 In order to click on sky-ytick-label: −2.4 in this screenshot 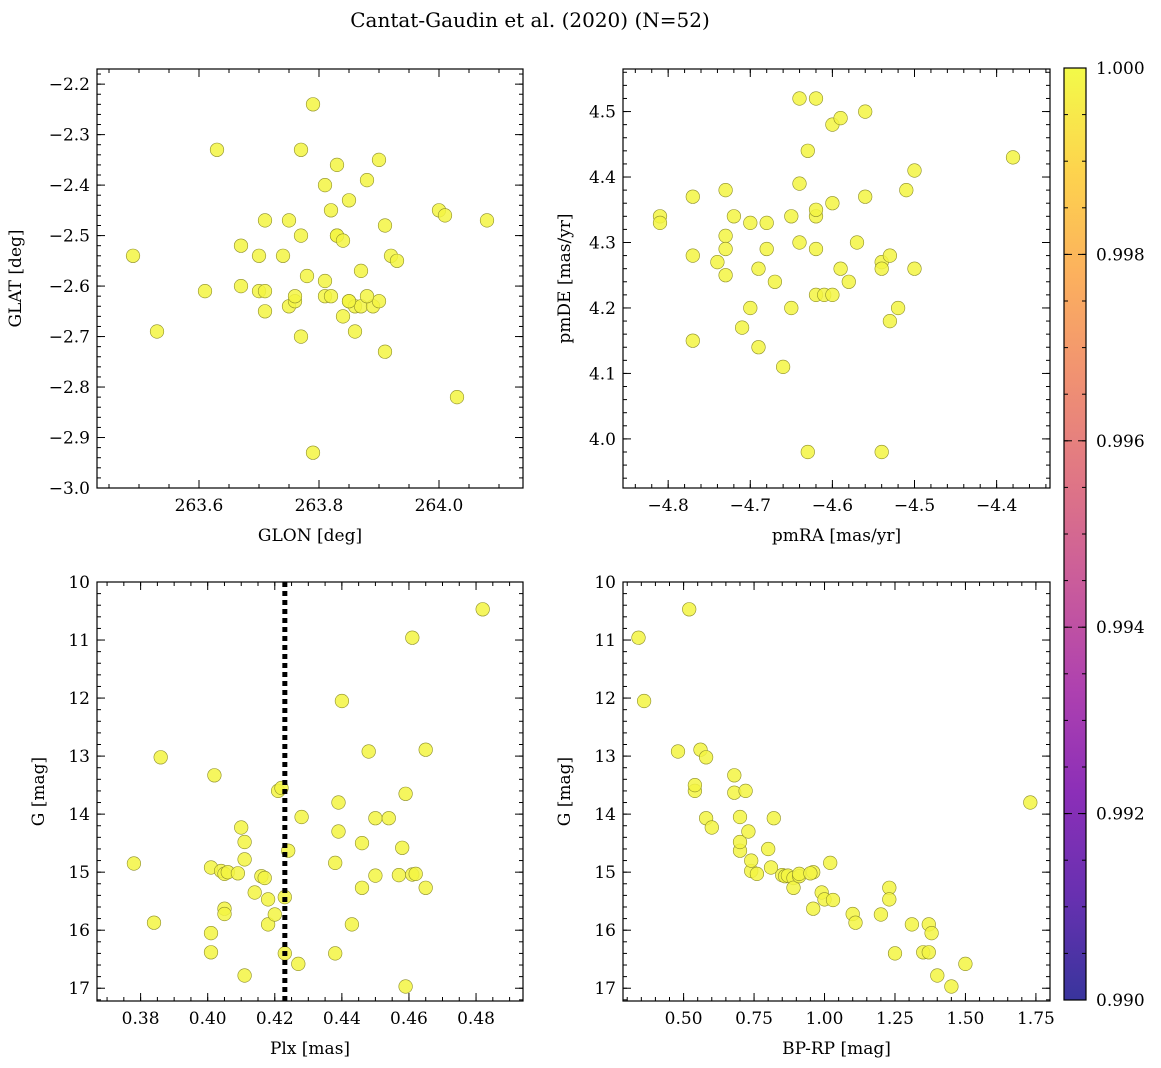, I will do `click(69, 186)`.